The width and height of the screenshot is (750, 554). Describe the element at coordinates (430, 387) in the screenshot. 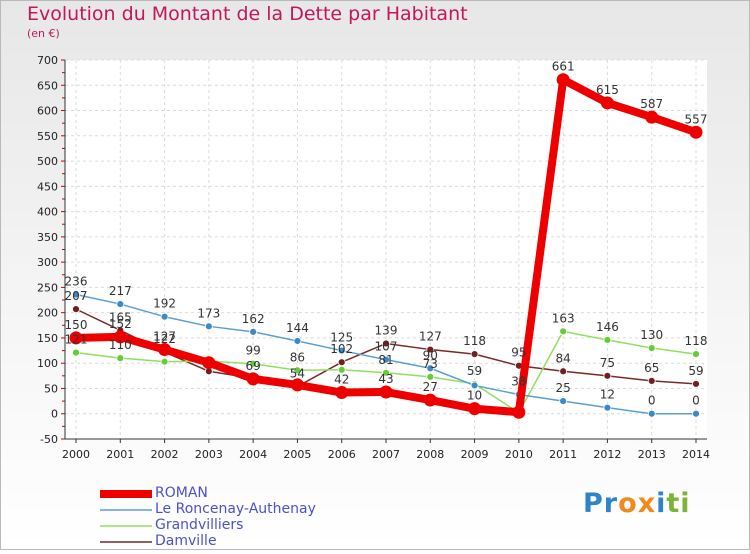

I see `data-label-roman: 27` at that location.